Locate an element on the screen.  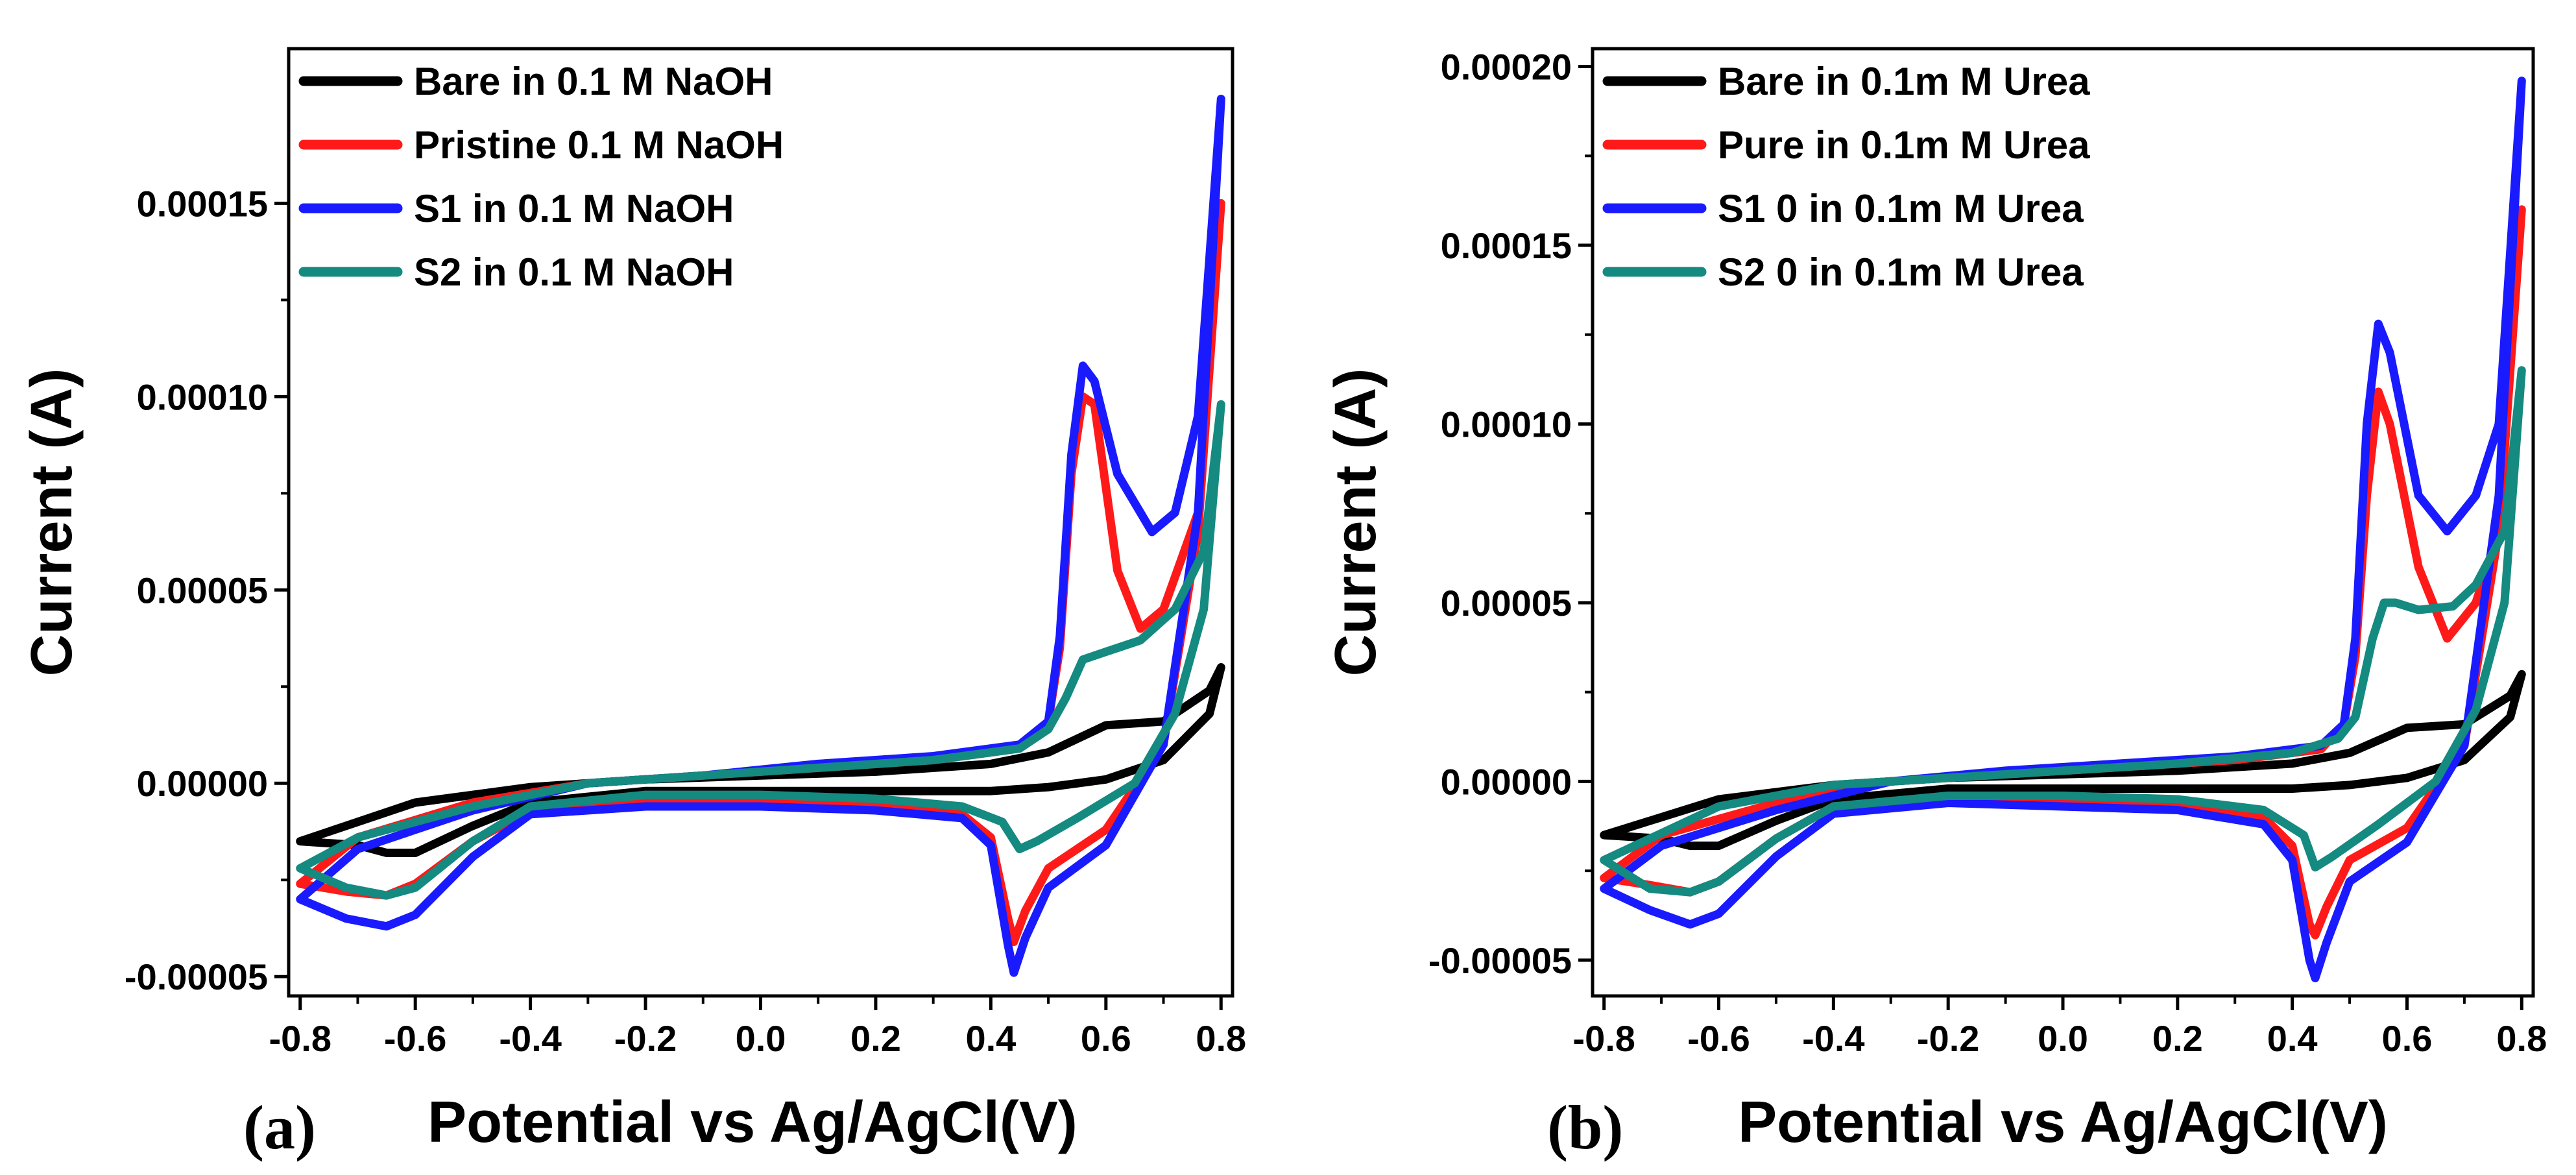
legend-label: S2 0 in 0.1m M Urea is located at coordinates (1901, 272).